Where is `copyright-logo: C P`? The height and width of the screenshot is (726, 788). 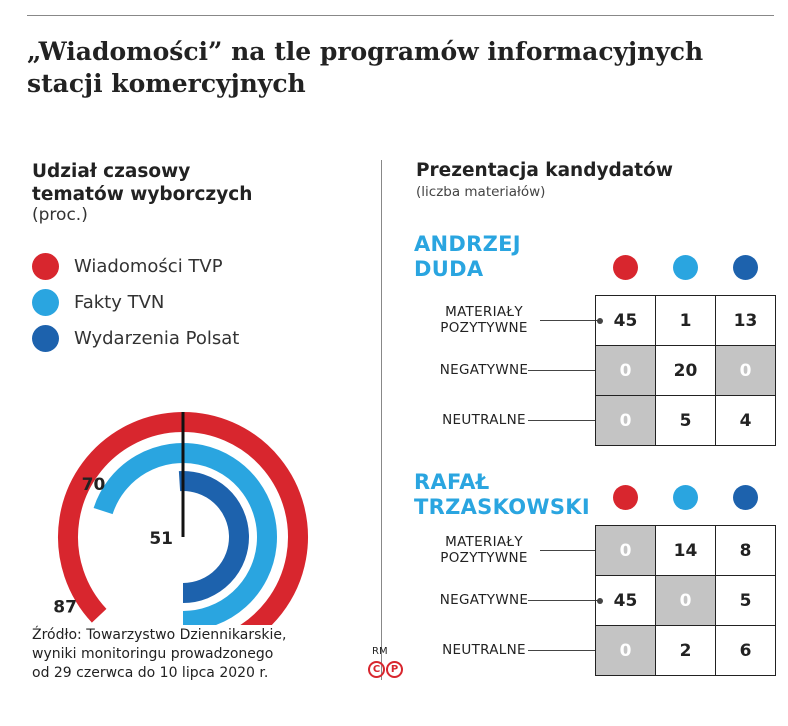
copyright-logo: C P is located at coordinates (385, 669).